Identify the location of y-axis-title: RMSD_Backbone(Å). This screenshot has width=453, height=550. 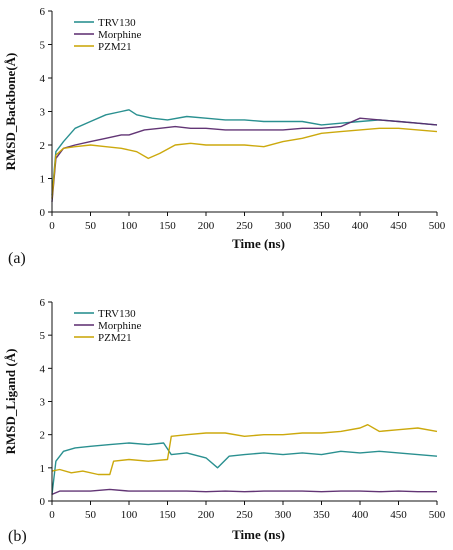
(10, 112).